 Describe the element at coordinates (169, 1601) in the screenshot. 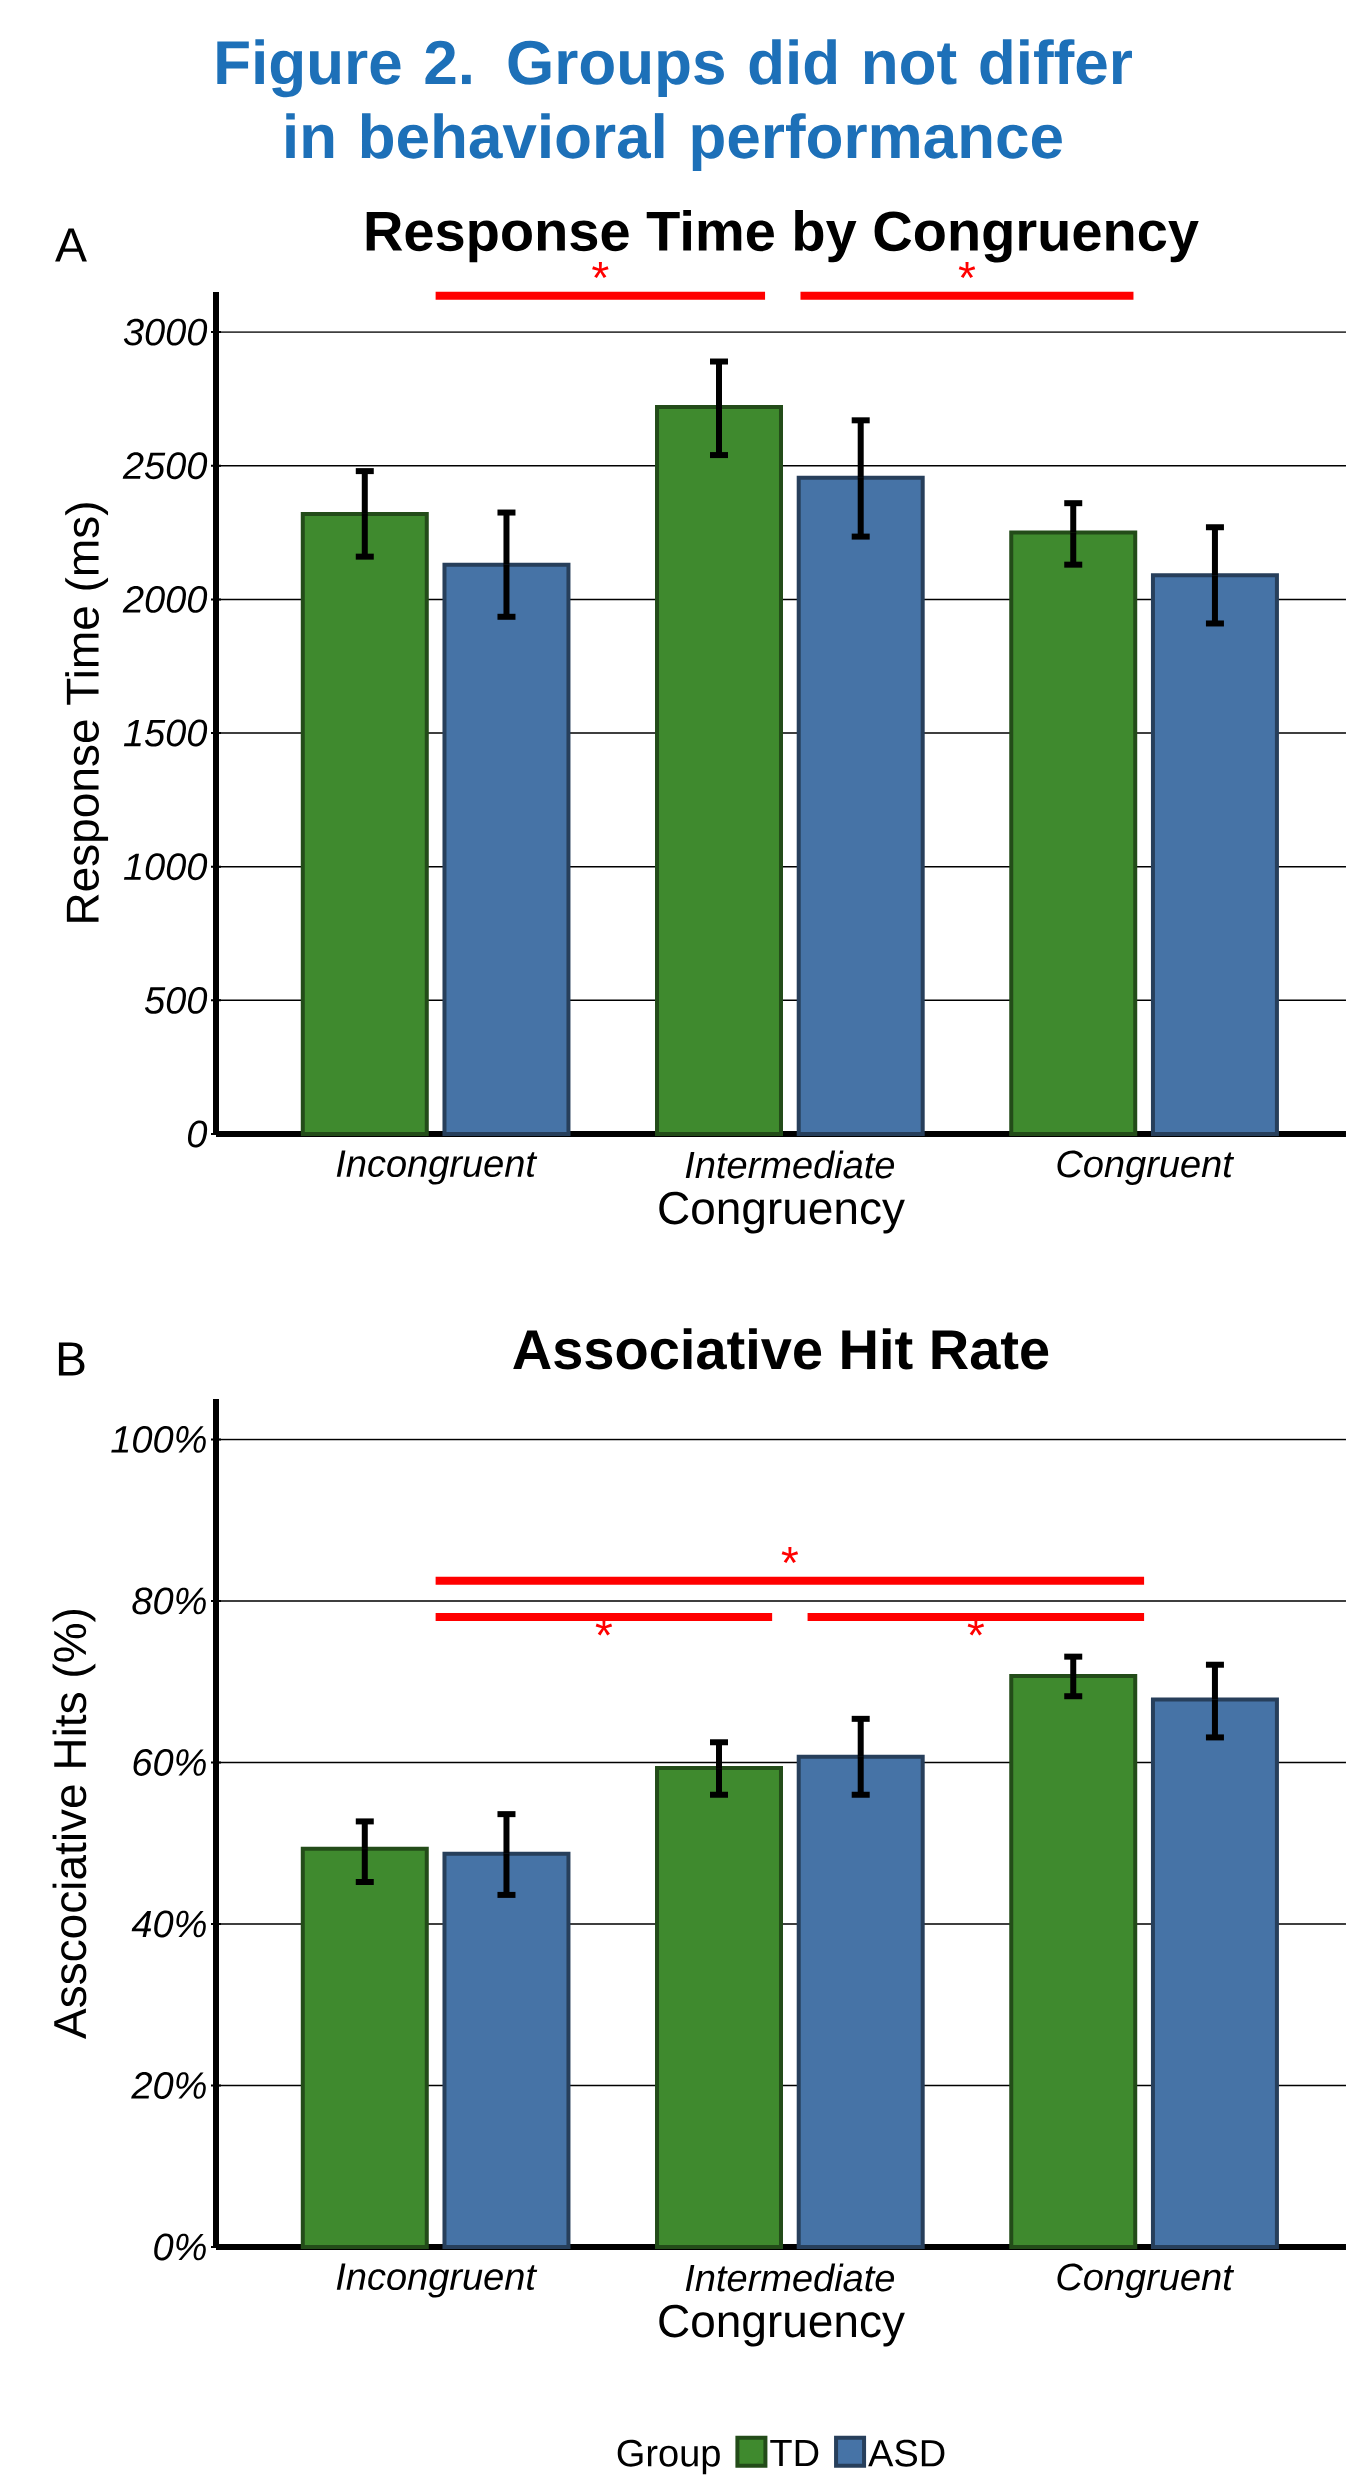

I see `y-tick-label: 80%` at that location.